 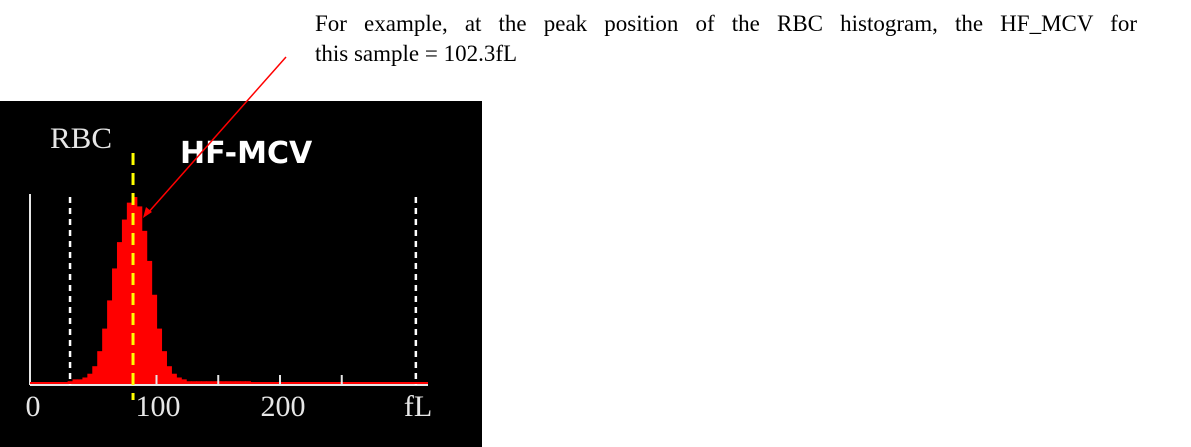 What do you see at coordinates (81, 138) in the screenshot?
I see `chart-title: RBC` at bounding box center [81, 138].